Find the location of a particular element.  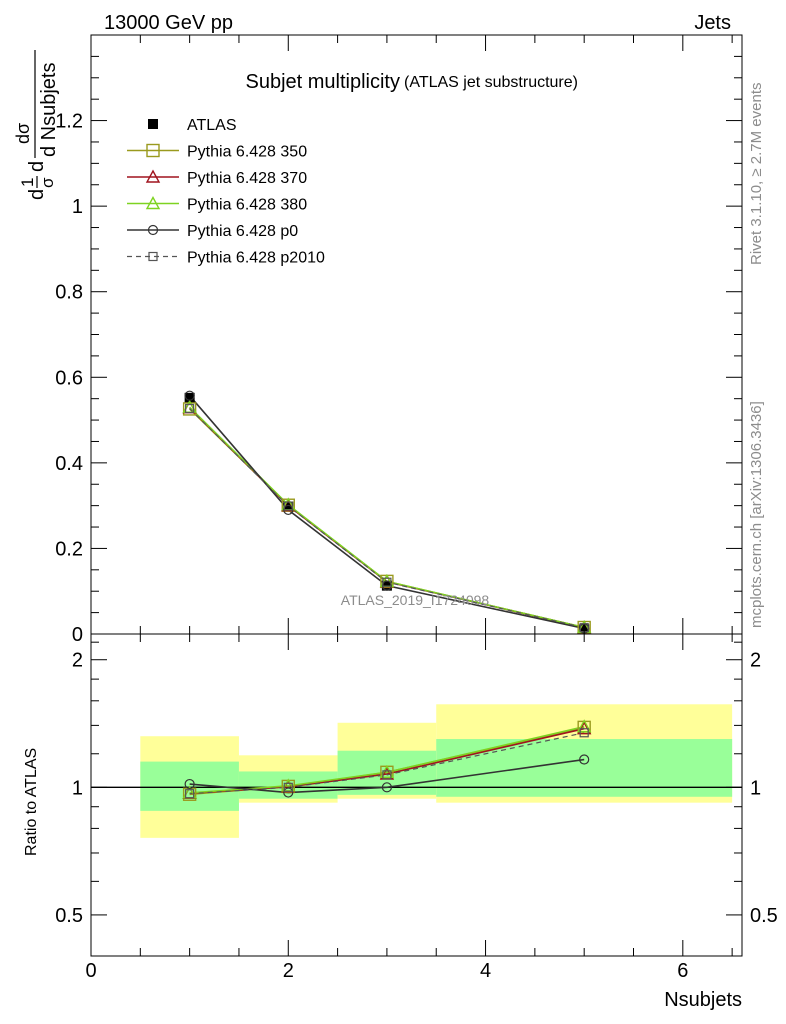

energy-label: 13000 GeV pp is located at coordinates (168, 23).